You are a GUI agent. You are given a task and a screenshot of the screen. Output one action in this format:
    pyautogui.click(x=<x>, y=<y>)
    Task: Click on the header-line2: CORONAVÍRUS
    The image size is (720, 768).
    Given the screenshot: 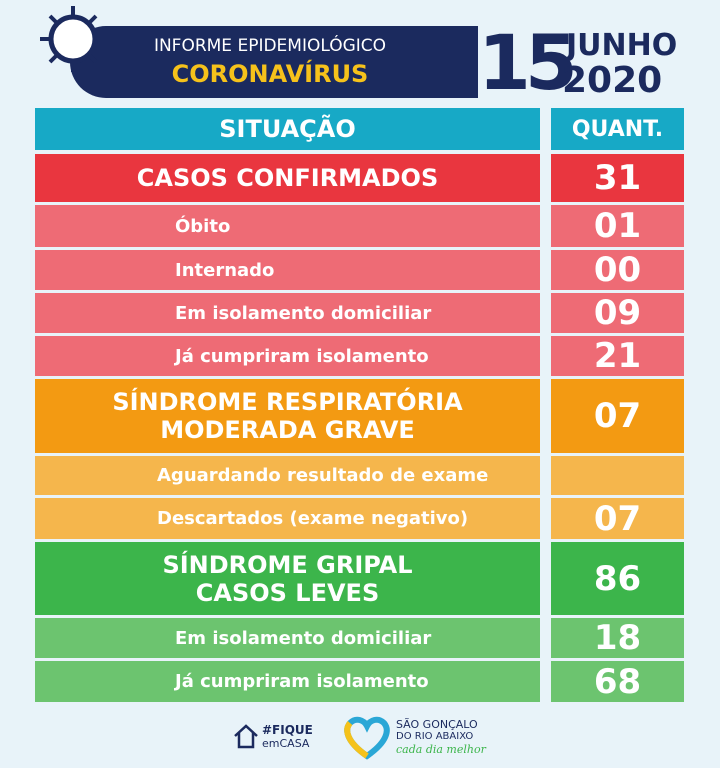 What is the action you would take?
    pyautogui.click(x=270, y=74)
    